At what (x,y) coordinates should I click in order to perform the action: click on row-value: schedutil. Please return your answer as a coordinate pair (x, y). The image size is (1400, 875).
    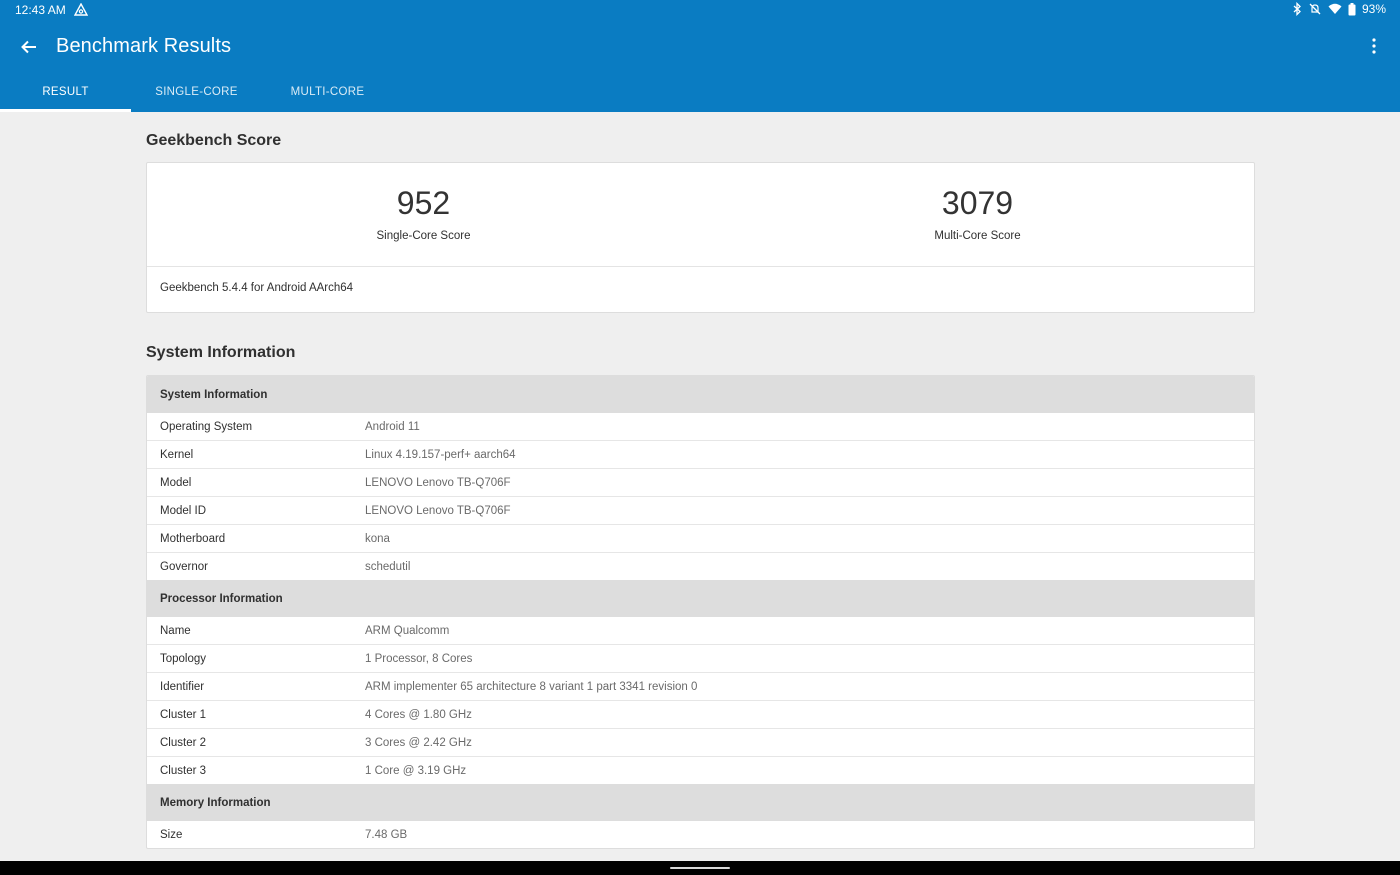
    Looking at the image, I should click on (388, 566).